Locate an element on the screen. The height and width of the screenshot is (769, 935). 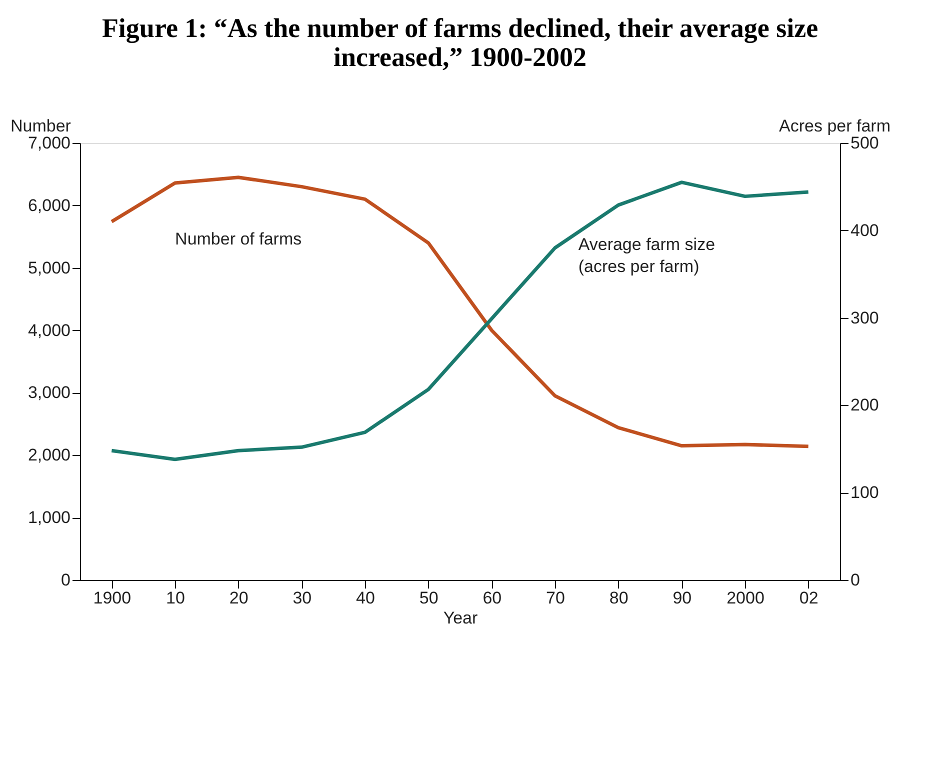
y-tick-label: 5,000 is located at coordinates (49, 268).